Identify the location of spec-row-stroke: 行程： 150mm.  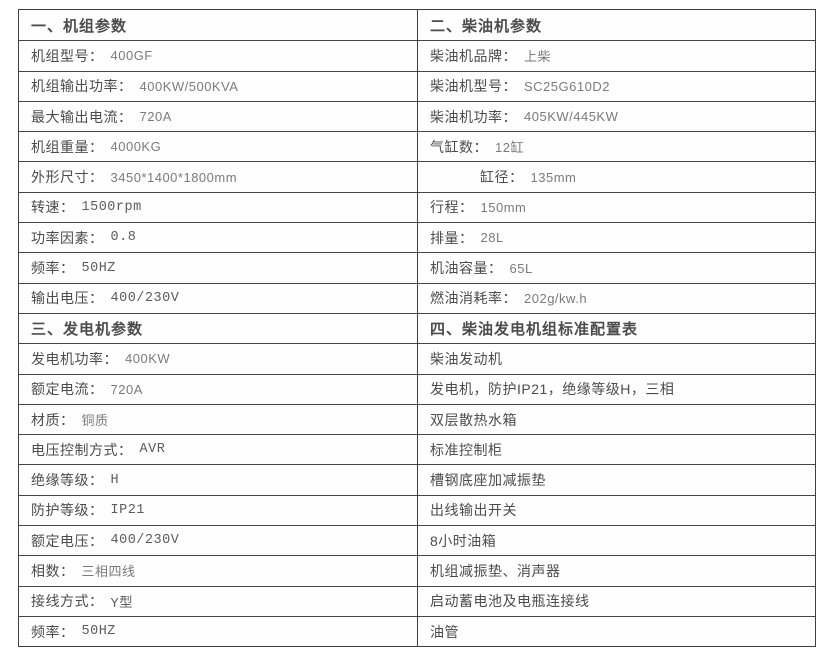
(616, 206).